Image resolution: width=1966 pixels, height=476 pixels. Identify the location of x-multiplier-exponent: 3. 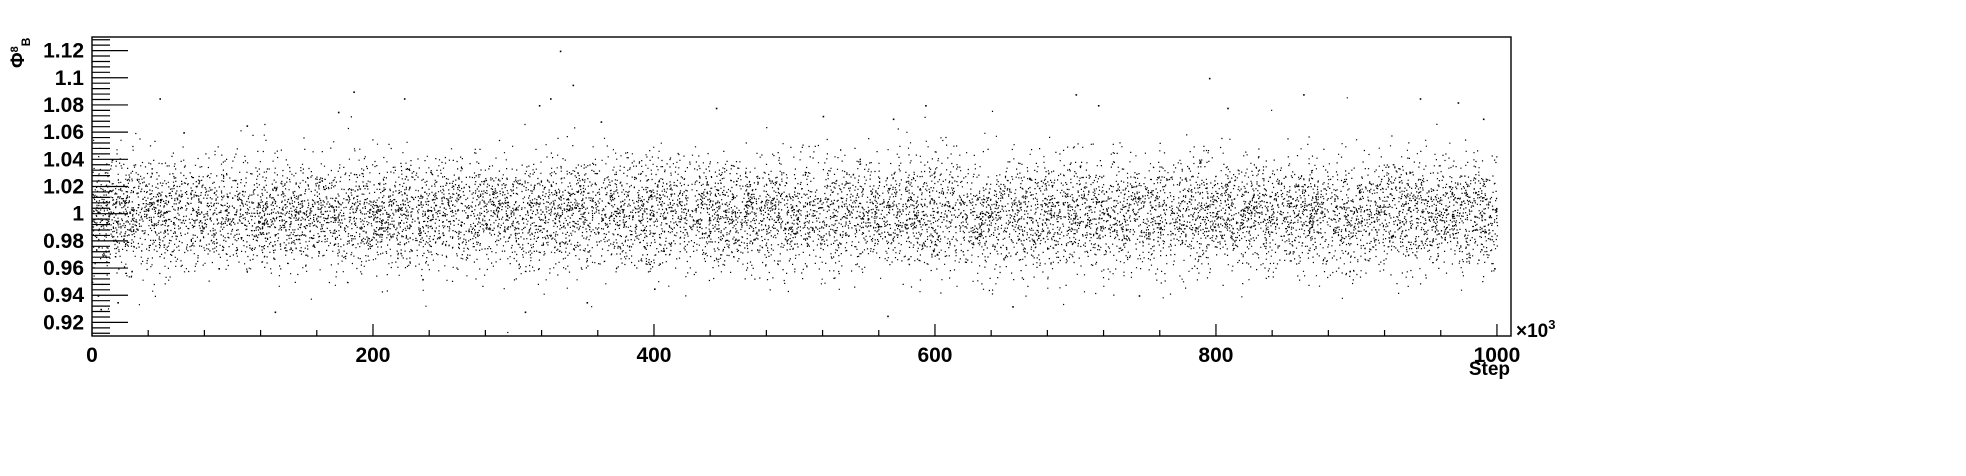
(1551, 324).